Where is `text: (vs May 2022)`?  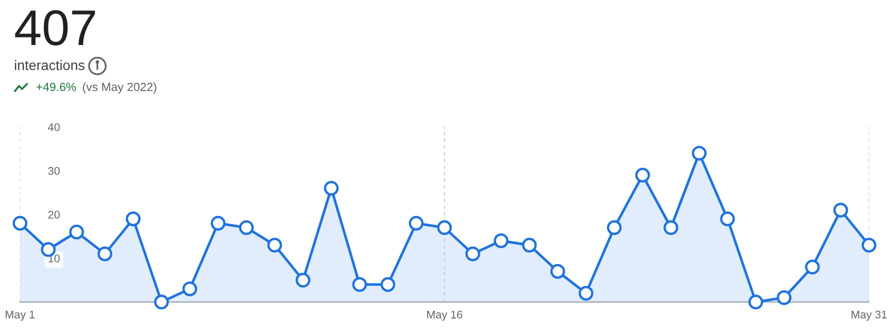
text: (vs May 2022) is located at coordinates (119, 88).